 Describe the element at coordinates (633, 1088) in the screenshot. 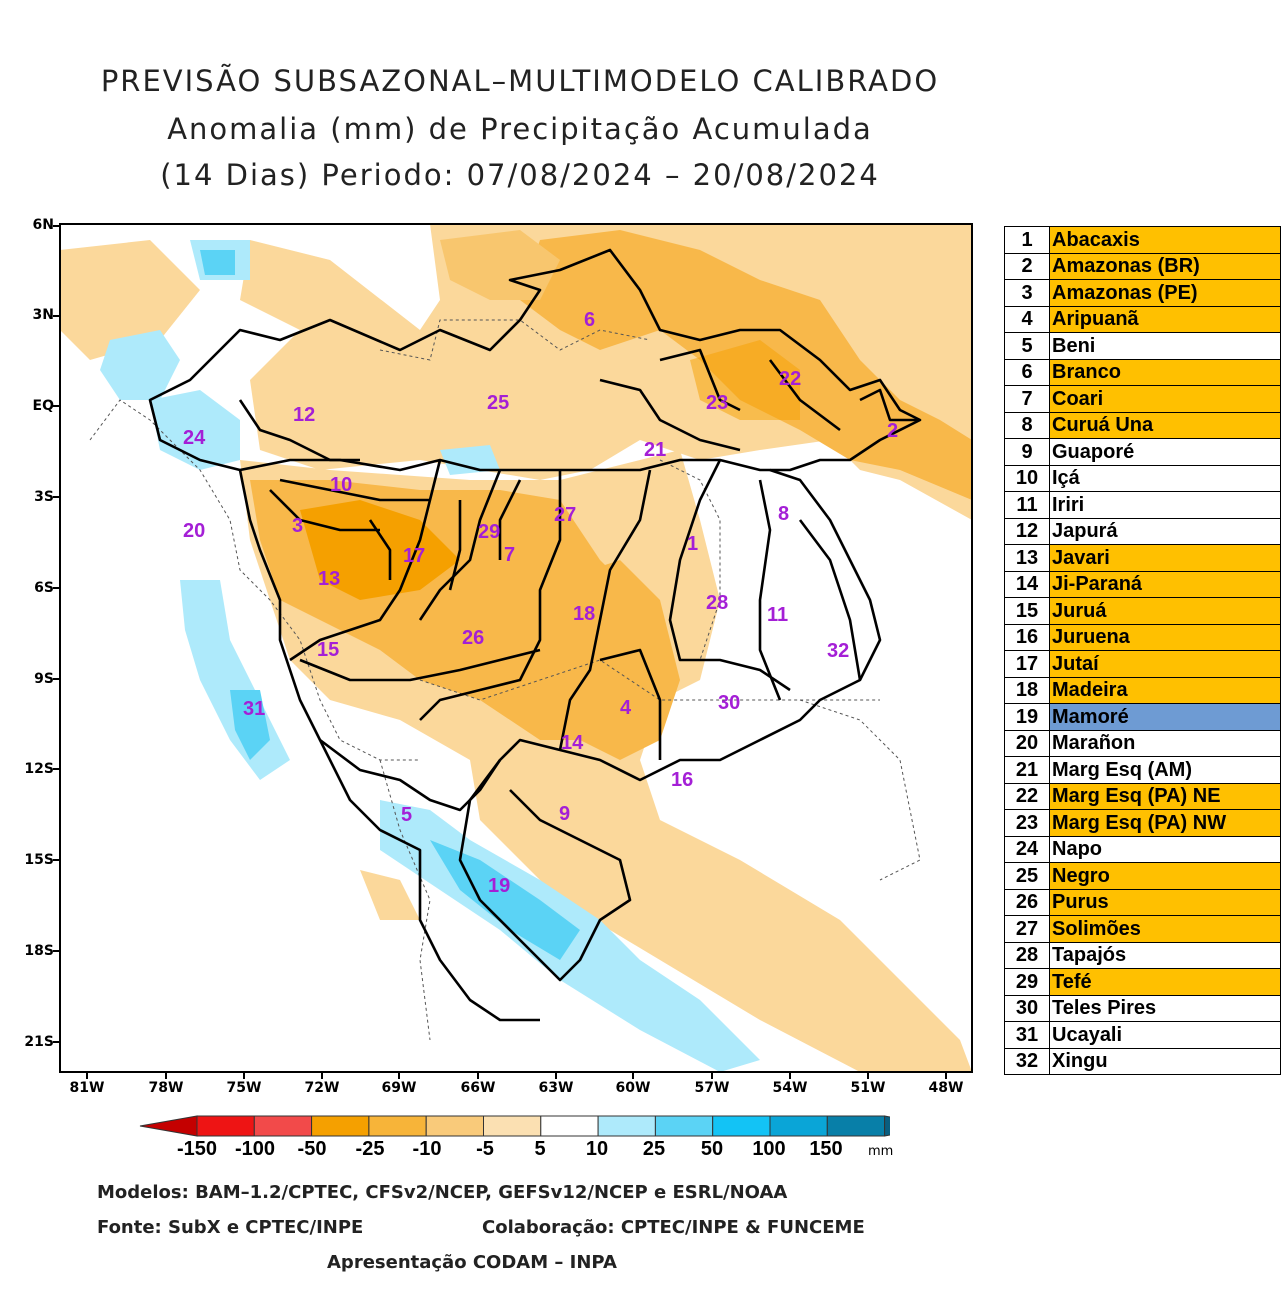

I see `lon-label: 60W` at that location.